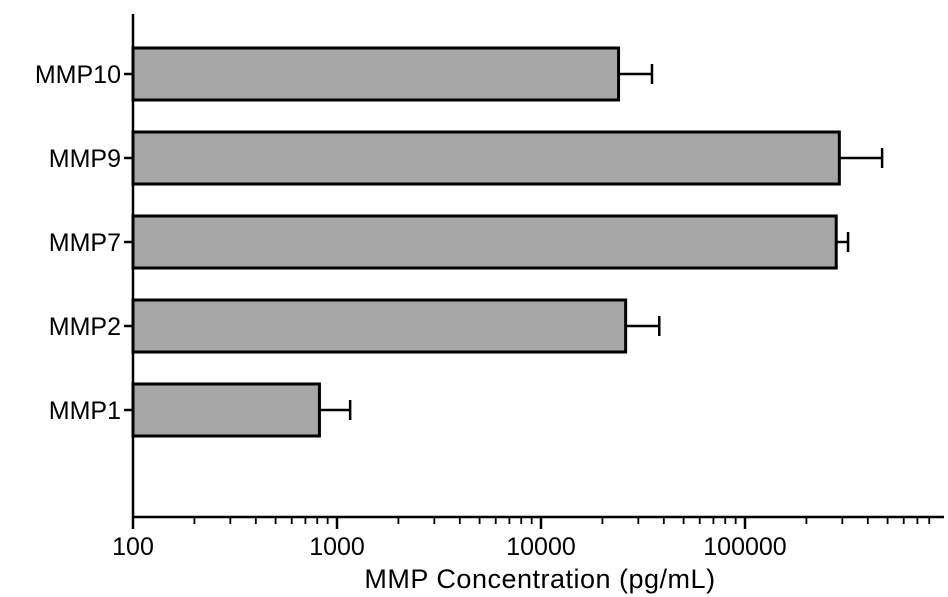 The image size is (948, 597). Describe the element at coordinates (226, 410) in the screenshot. I see `bar-mmp1` at that location.